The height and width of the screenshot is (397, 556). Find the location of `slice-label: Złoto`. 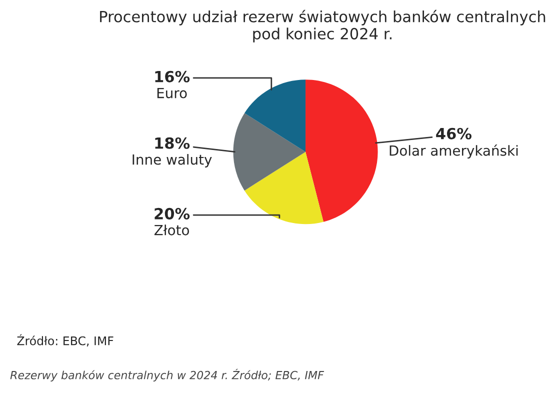

slice-label: Złoto is located at coordinates (171, 230).